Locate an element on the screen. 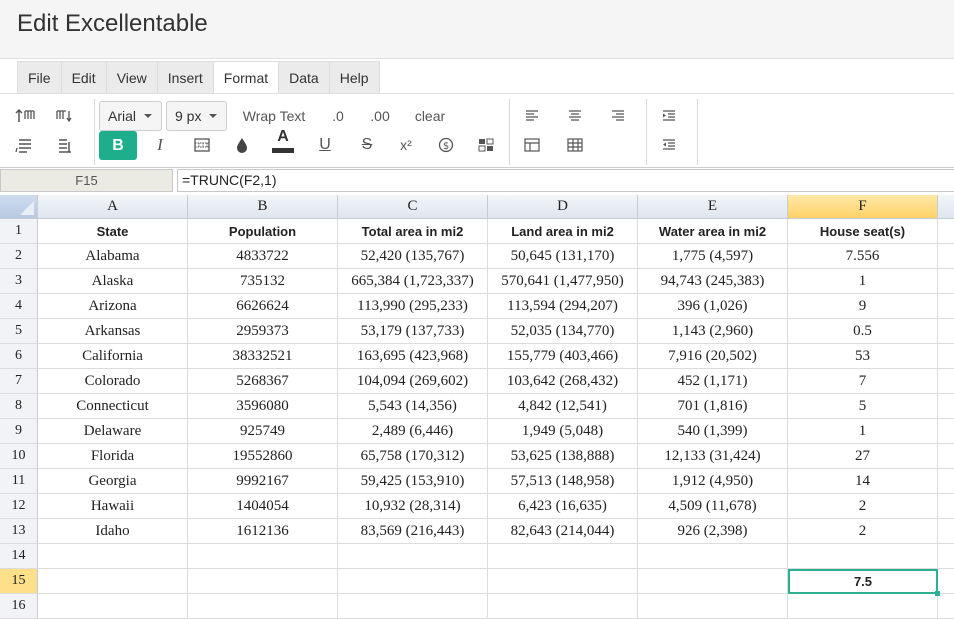 The image size is (954, 619). cell-a4: Arizona is located at coordinates (113, 306).